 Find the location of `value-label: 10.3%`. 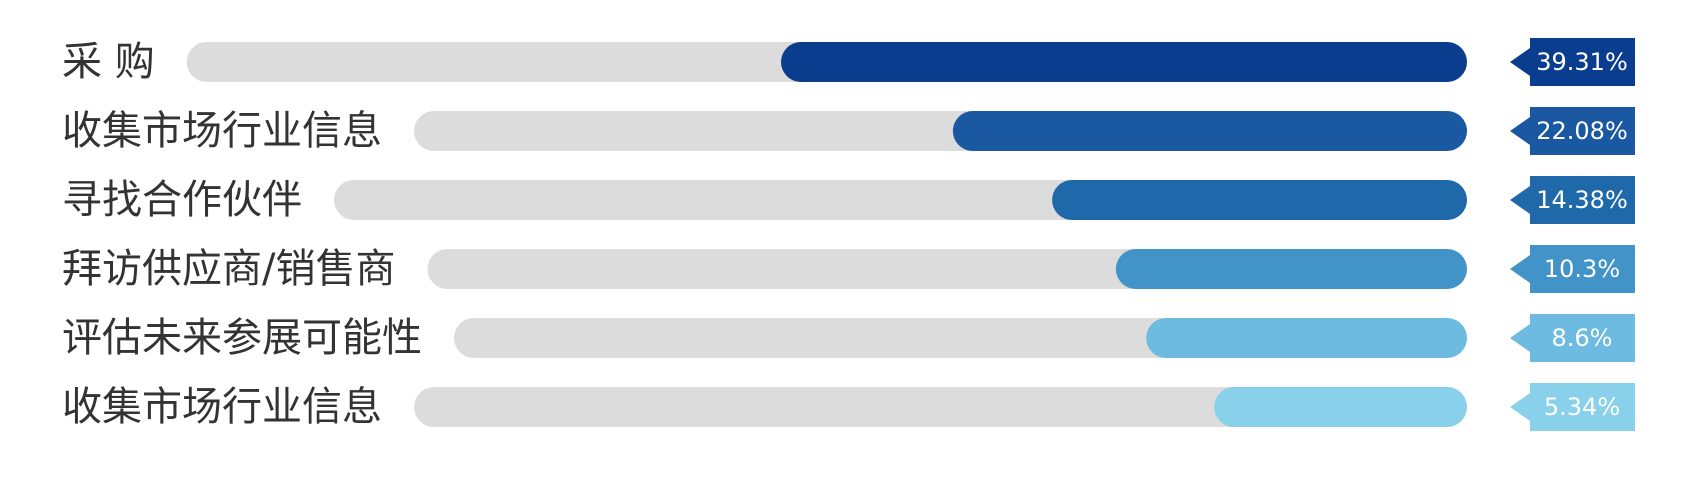

value-label: 10.3% is located at coordinates (1582, 269).